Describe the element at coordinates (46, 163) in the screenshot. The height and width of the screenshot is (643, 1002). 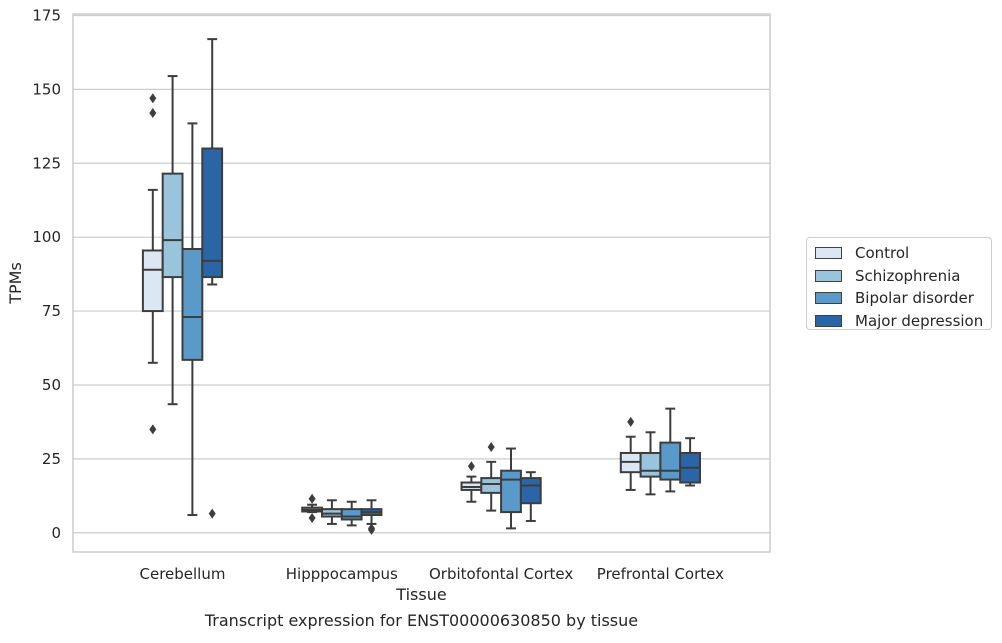
I see `y-tick-label: 125` at that location.